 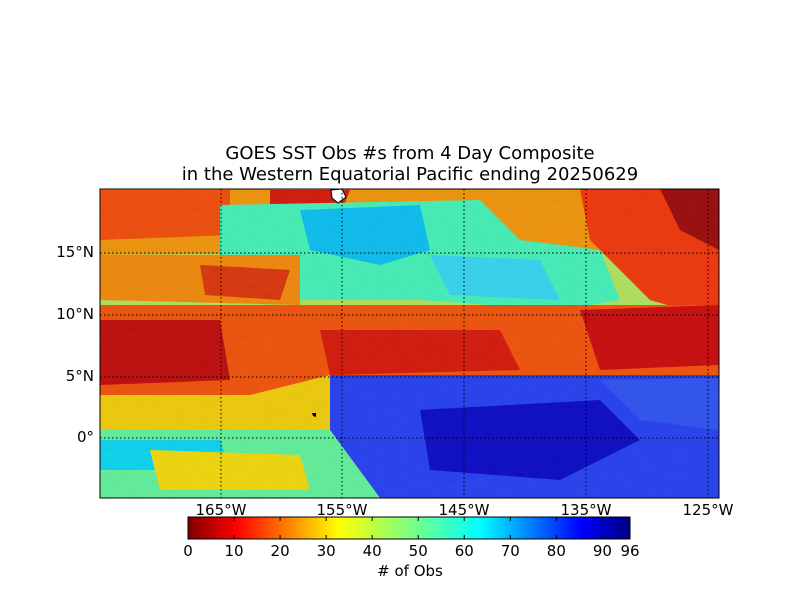 What do you see at coordinates (410, 153) in the screenshot?
I see `map-title-line-1: GOES SST Obs #s from 4 Day Composite` at bounding box center [410, 153].